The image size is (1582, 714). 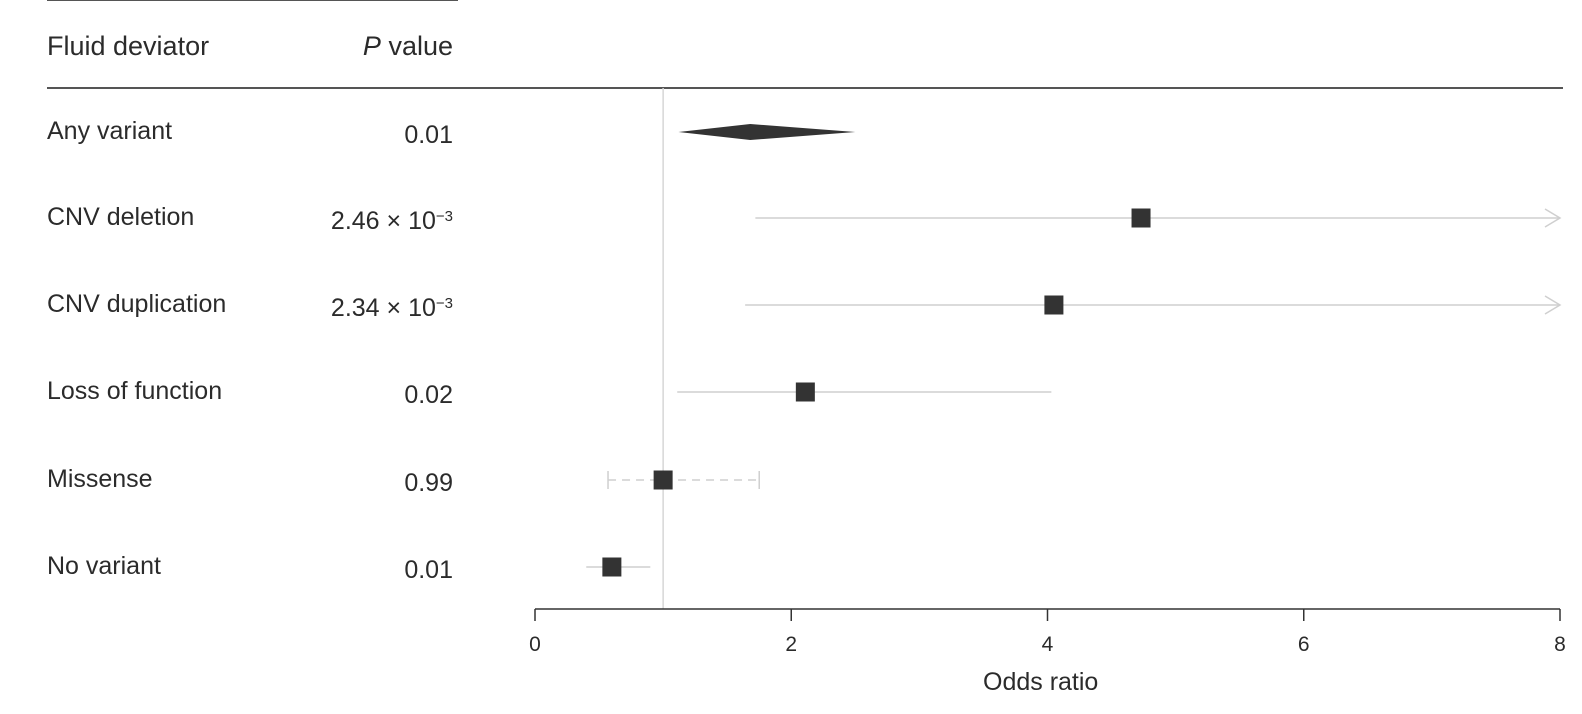 What do you see at coordinates (121, 217) in the screenshot?
I see `row-label: CNV deletion` at bounding box center [121, 217].